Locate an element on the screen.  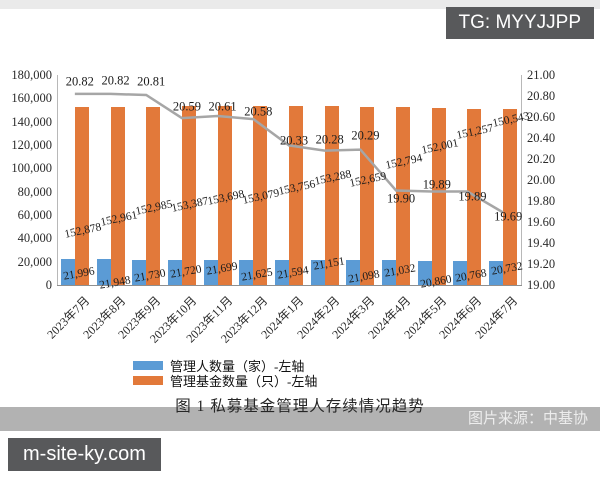
y-axis-left-tick-label: 80,000 is located at coordinates (34, 191).